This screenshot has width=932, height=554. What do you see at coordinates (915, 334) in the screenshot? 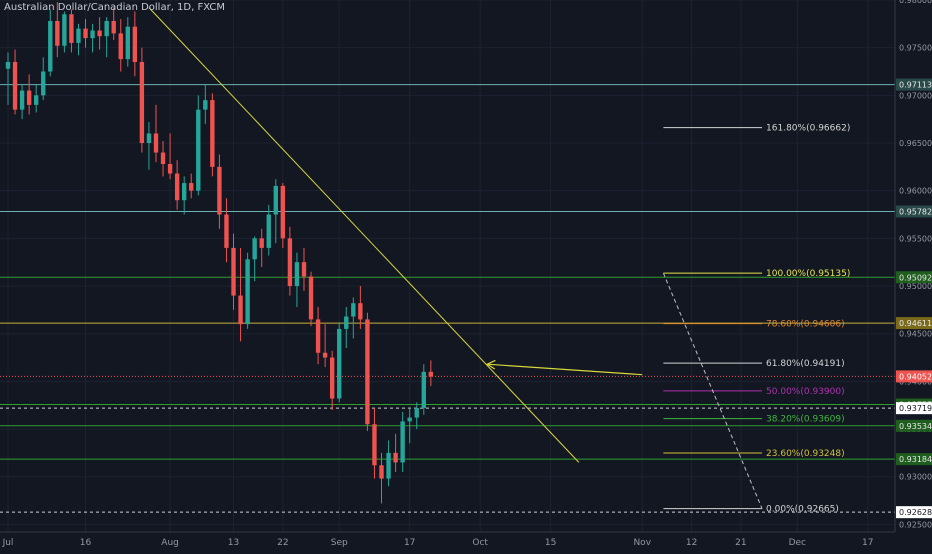
I see `price-tick-label: 0.94500` at bounding box center [915, 334].